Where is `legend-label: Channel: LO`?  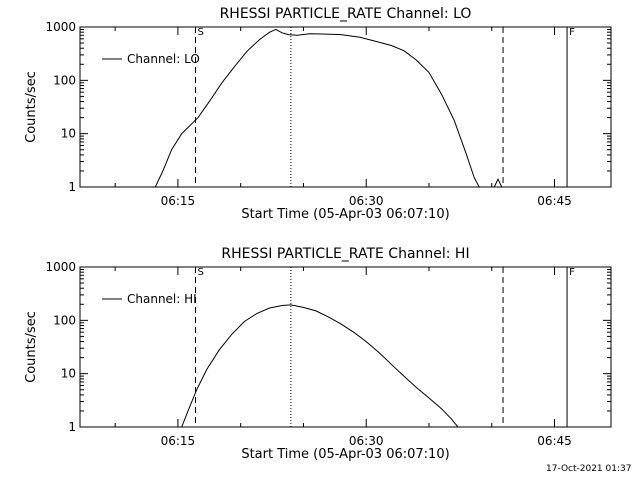 legend-label: Channel: LO is located at coordinates (163, 59).